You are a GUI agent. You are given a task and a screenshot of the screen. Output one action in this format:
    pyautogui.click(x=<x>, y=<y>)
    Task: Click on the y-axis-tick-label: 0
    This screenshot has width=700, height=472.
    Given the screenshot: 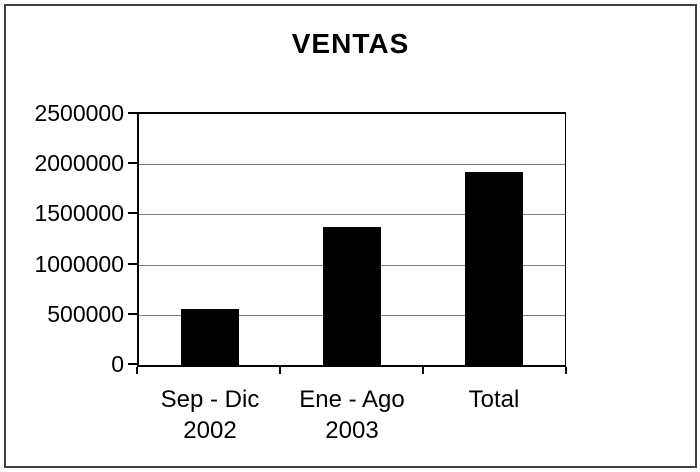 What is the action you would take?
    pyautogui.click(x=117, y=364)
    